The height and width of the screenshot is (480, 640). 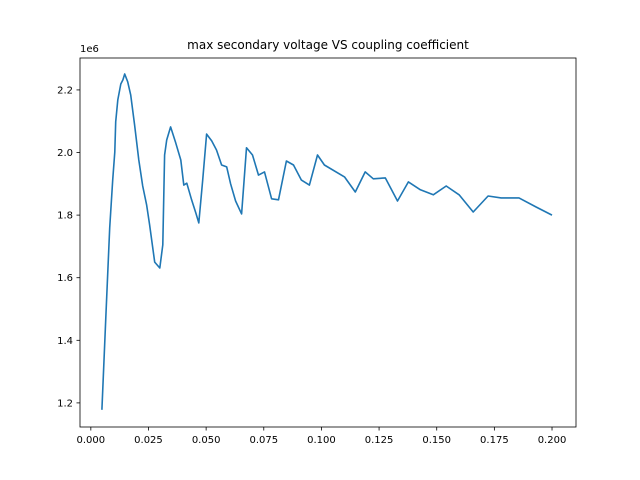 What do you see at coordinates (206, 440) in the screenshot?
I see `x-tick-label: 0.050` at bounding box center [206, 440].